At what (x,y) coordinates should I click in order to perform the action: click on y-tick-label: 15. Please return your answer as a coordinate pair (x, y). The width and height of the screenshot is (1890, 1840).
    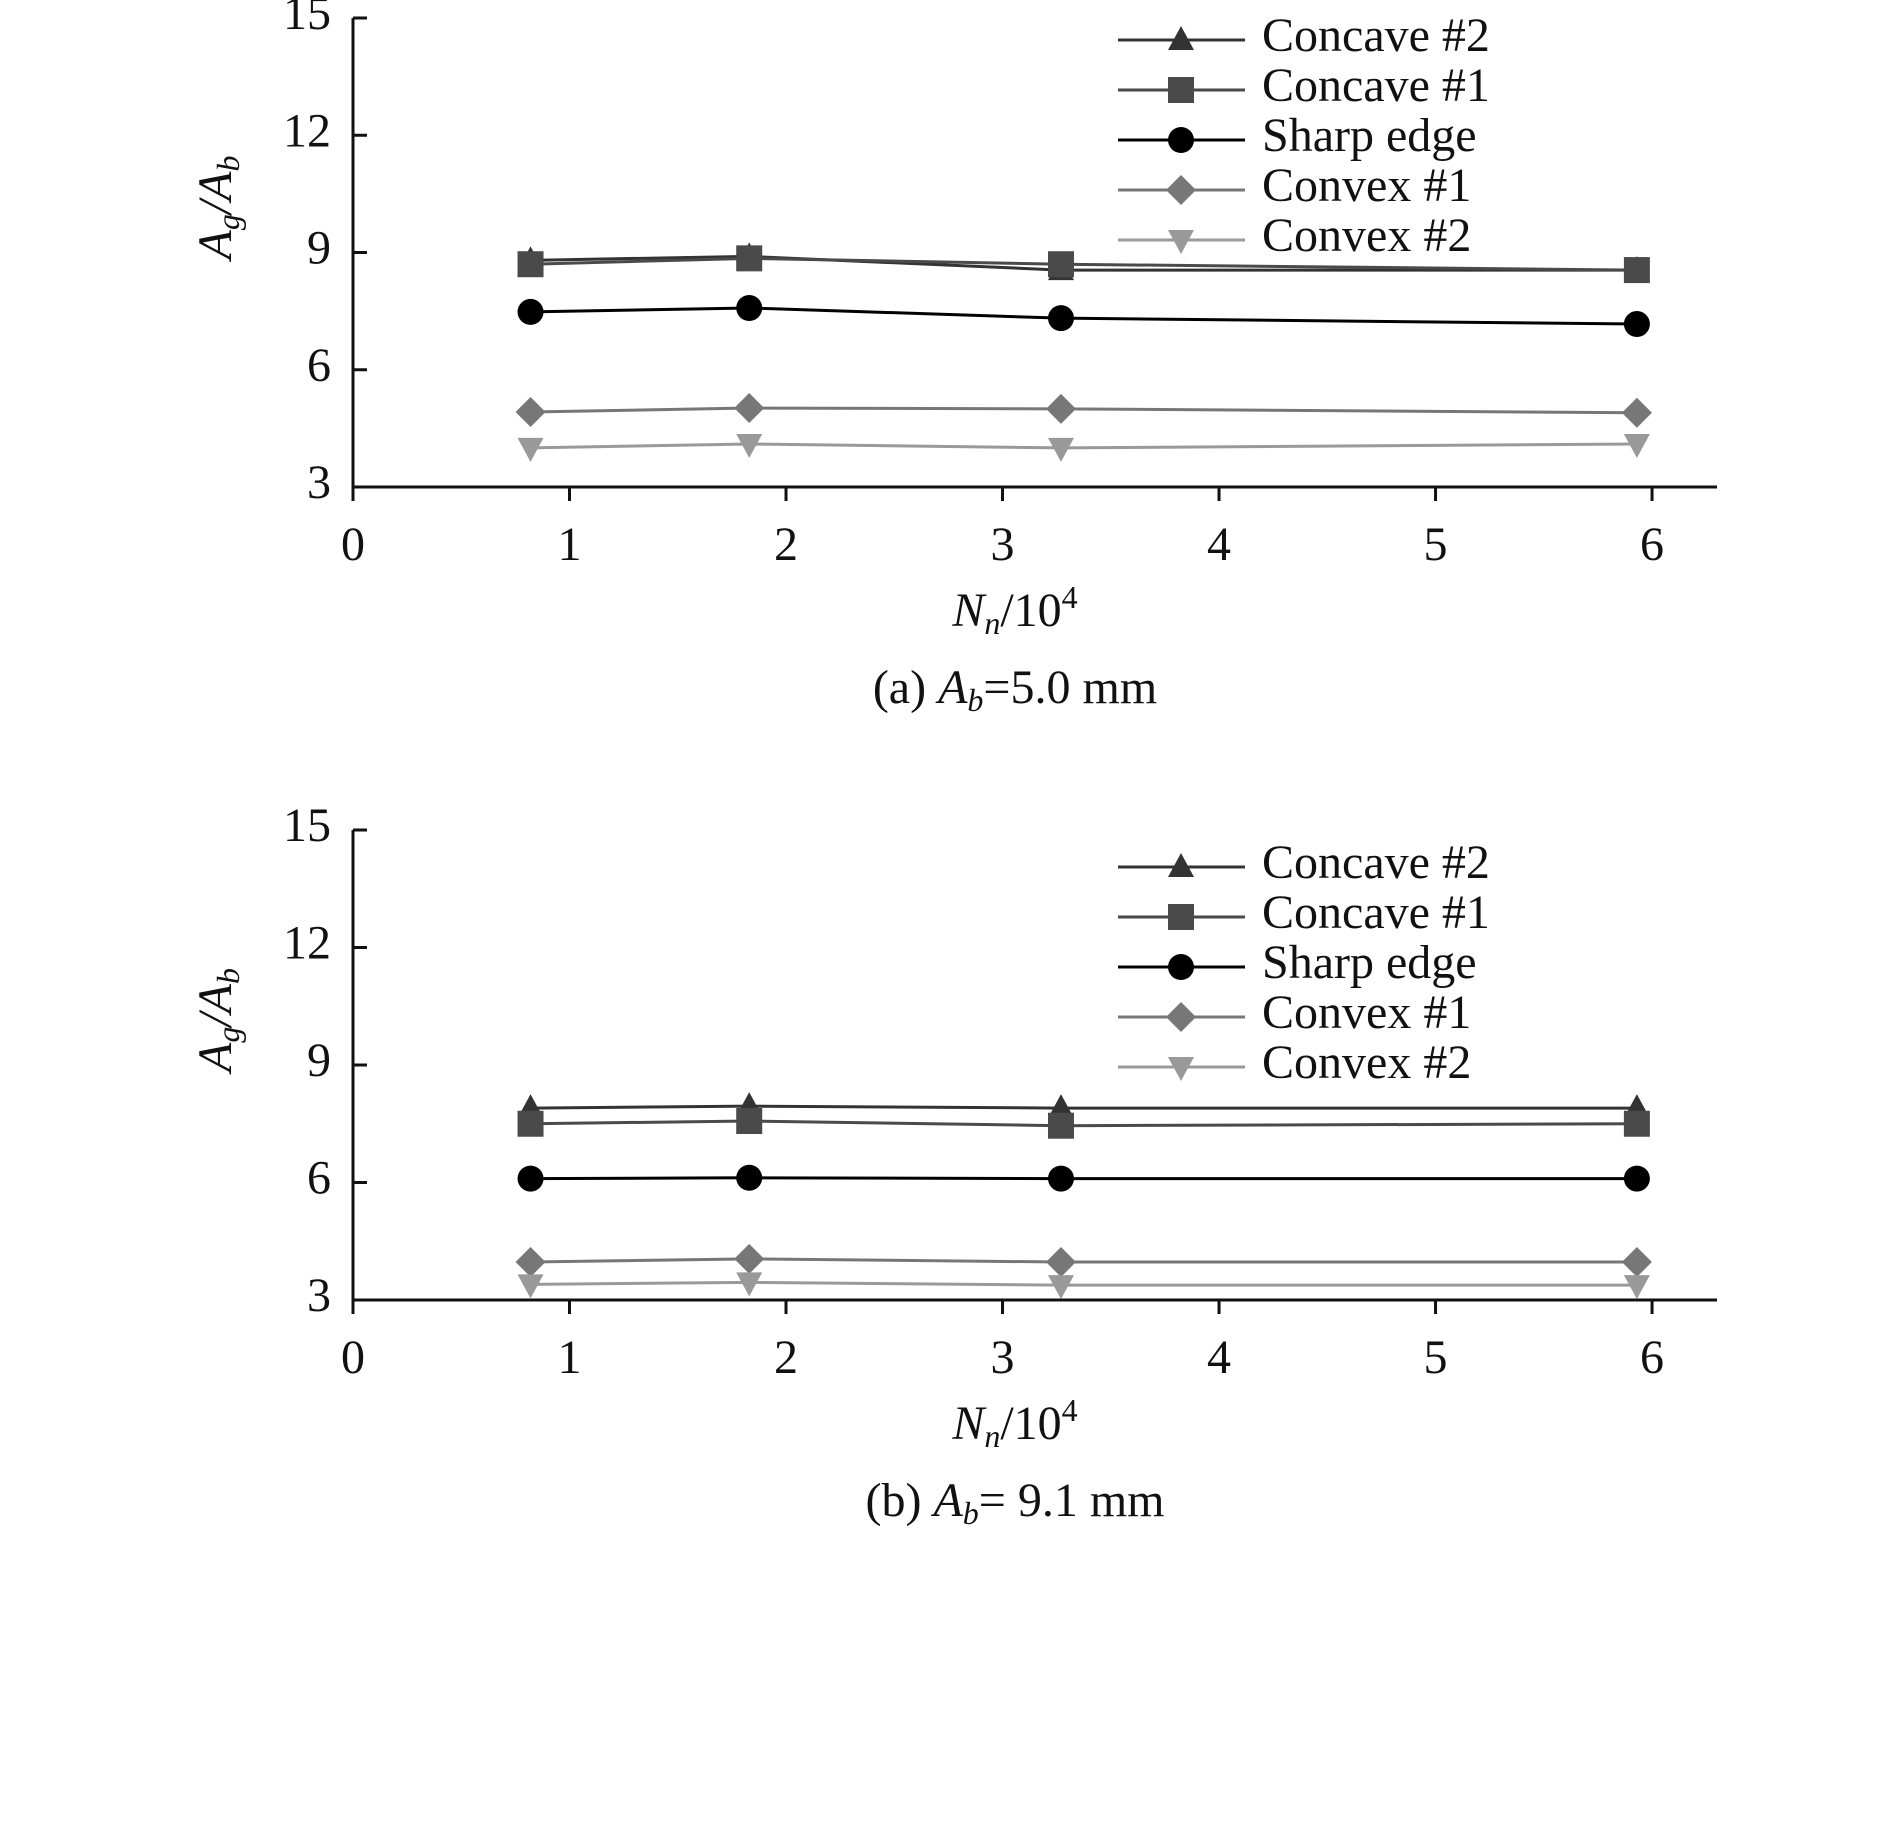
    Looking at the image, I should click on (307, 825).